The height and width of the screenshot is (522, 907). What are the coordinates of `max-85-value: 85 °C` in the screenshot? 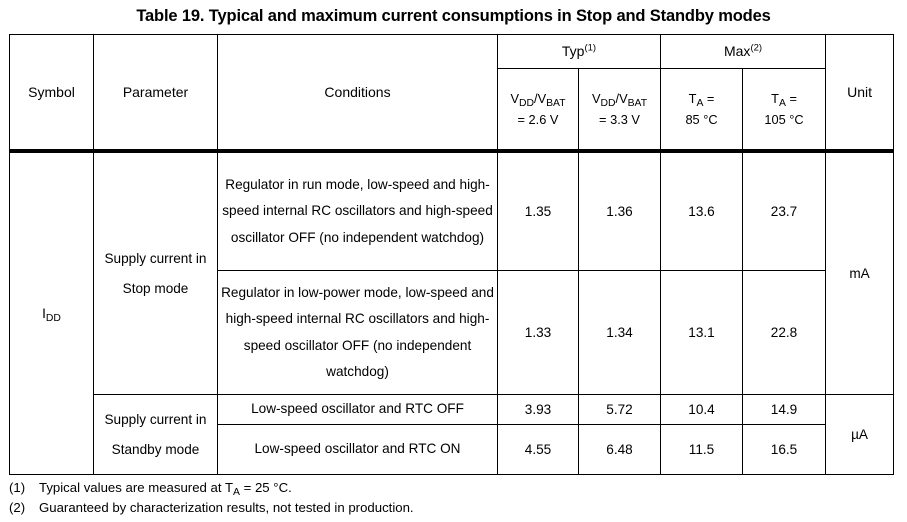 It's located at (701, 119).